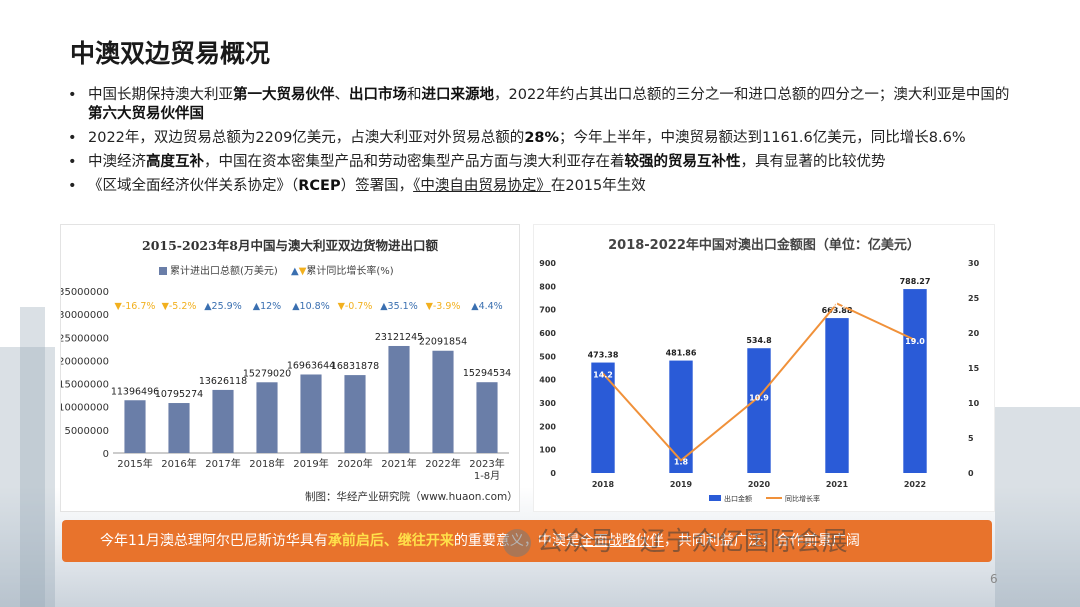  I want to click on bullet-text: ，具有显著的比较优势, so click(813, 162).